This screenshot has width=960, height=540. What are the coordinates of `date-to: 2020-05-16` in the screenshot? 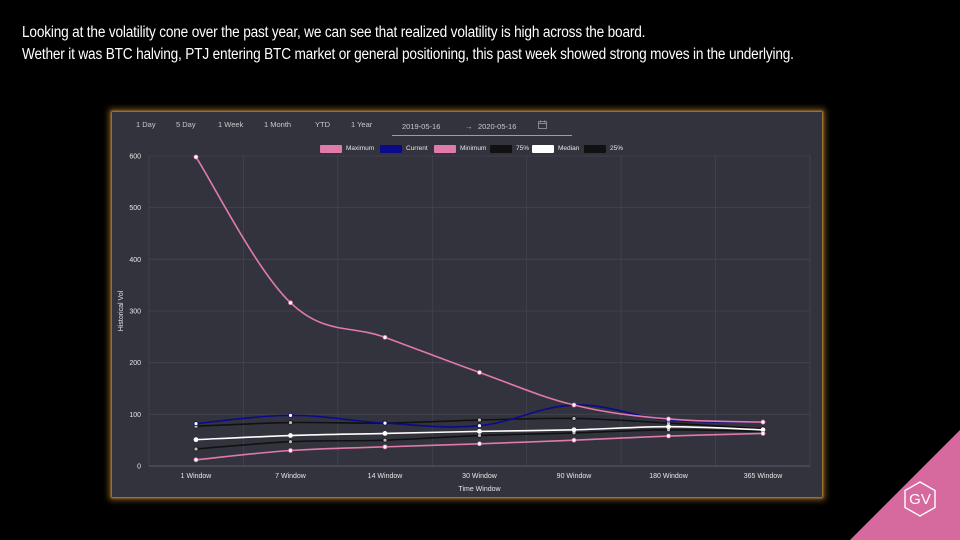 It's located at (497, 126).